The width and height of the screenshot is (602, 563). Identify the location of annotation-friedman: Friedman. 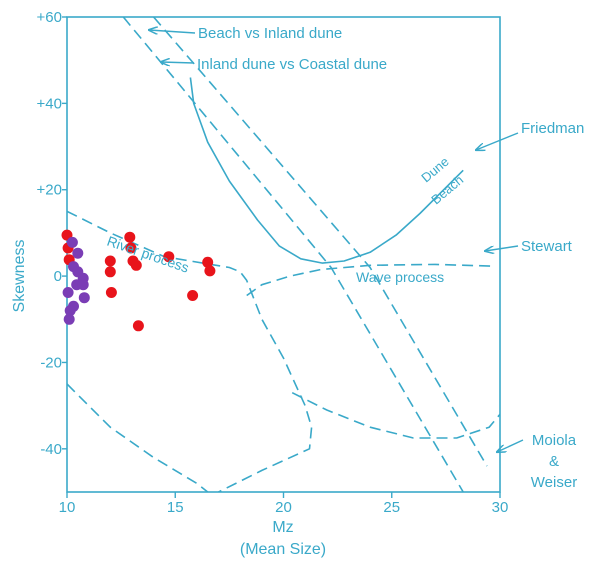
(552, 128).